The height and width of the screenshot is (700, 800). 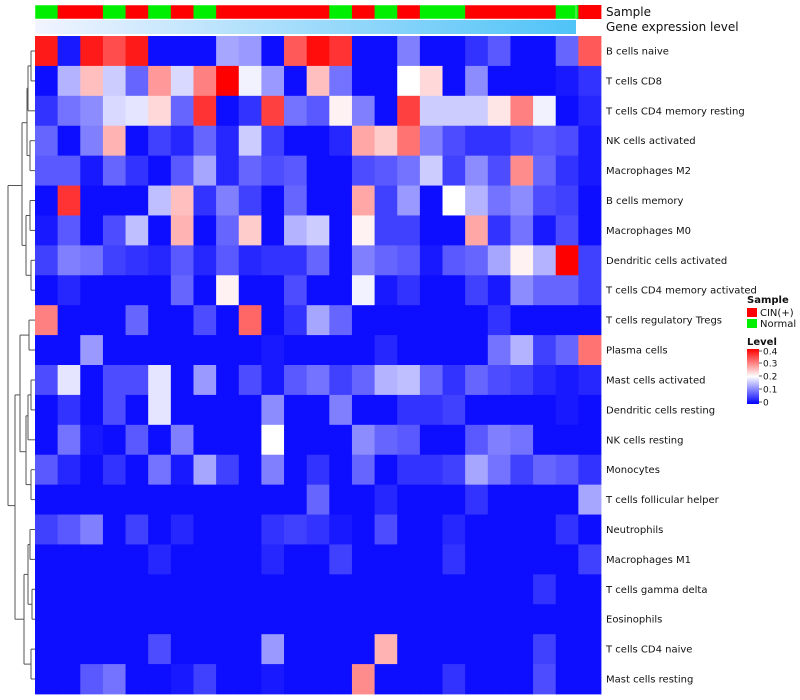 I want to click on gene-annotation-label: Gene expression level, so click(x=672, y=27).